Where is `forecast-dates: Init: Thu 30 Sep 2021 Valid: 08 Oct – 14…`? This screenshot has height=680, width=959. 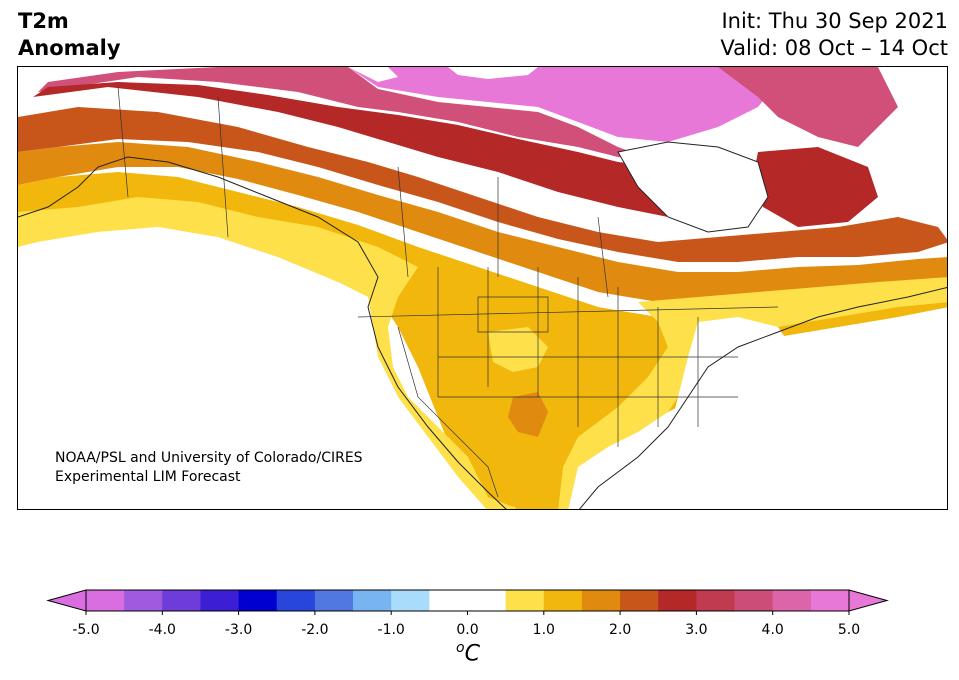 forecast-dates: Init: Thu 30 Sep 2021 Valid: 08 Oct – 14… is located at coordinates (834, 35).